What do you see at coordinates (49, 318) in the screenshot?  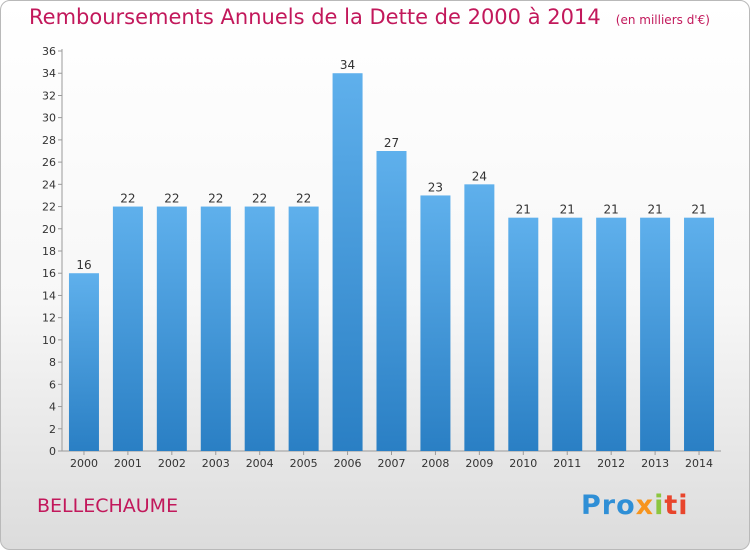 I see `y-tick-label: 12` at bounding box center [49, 318].